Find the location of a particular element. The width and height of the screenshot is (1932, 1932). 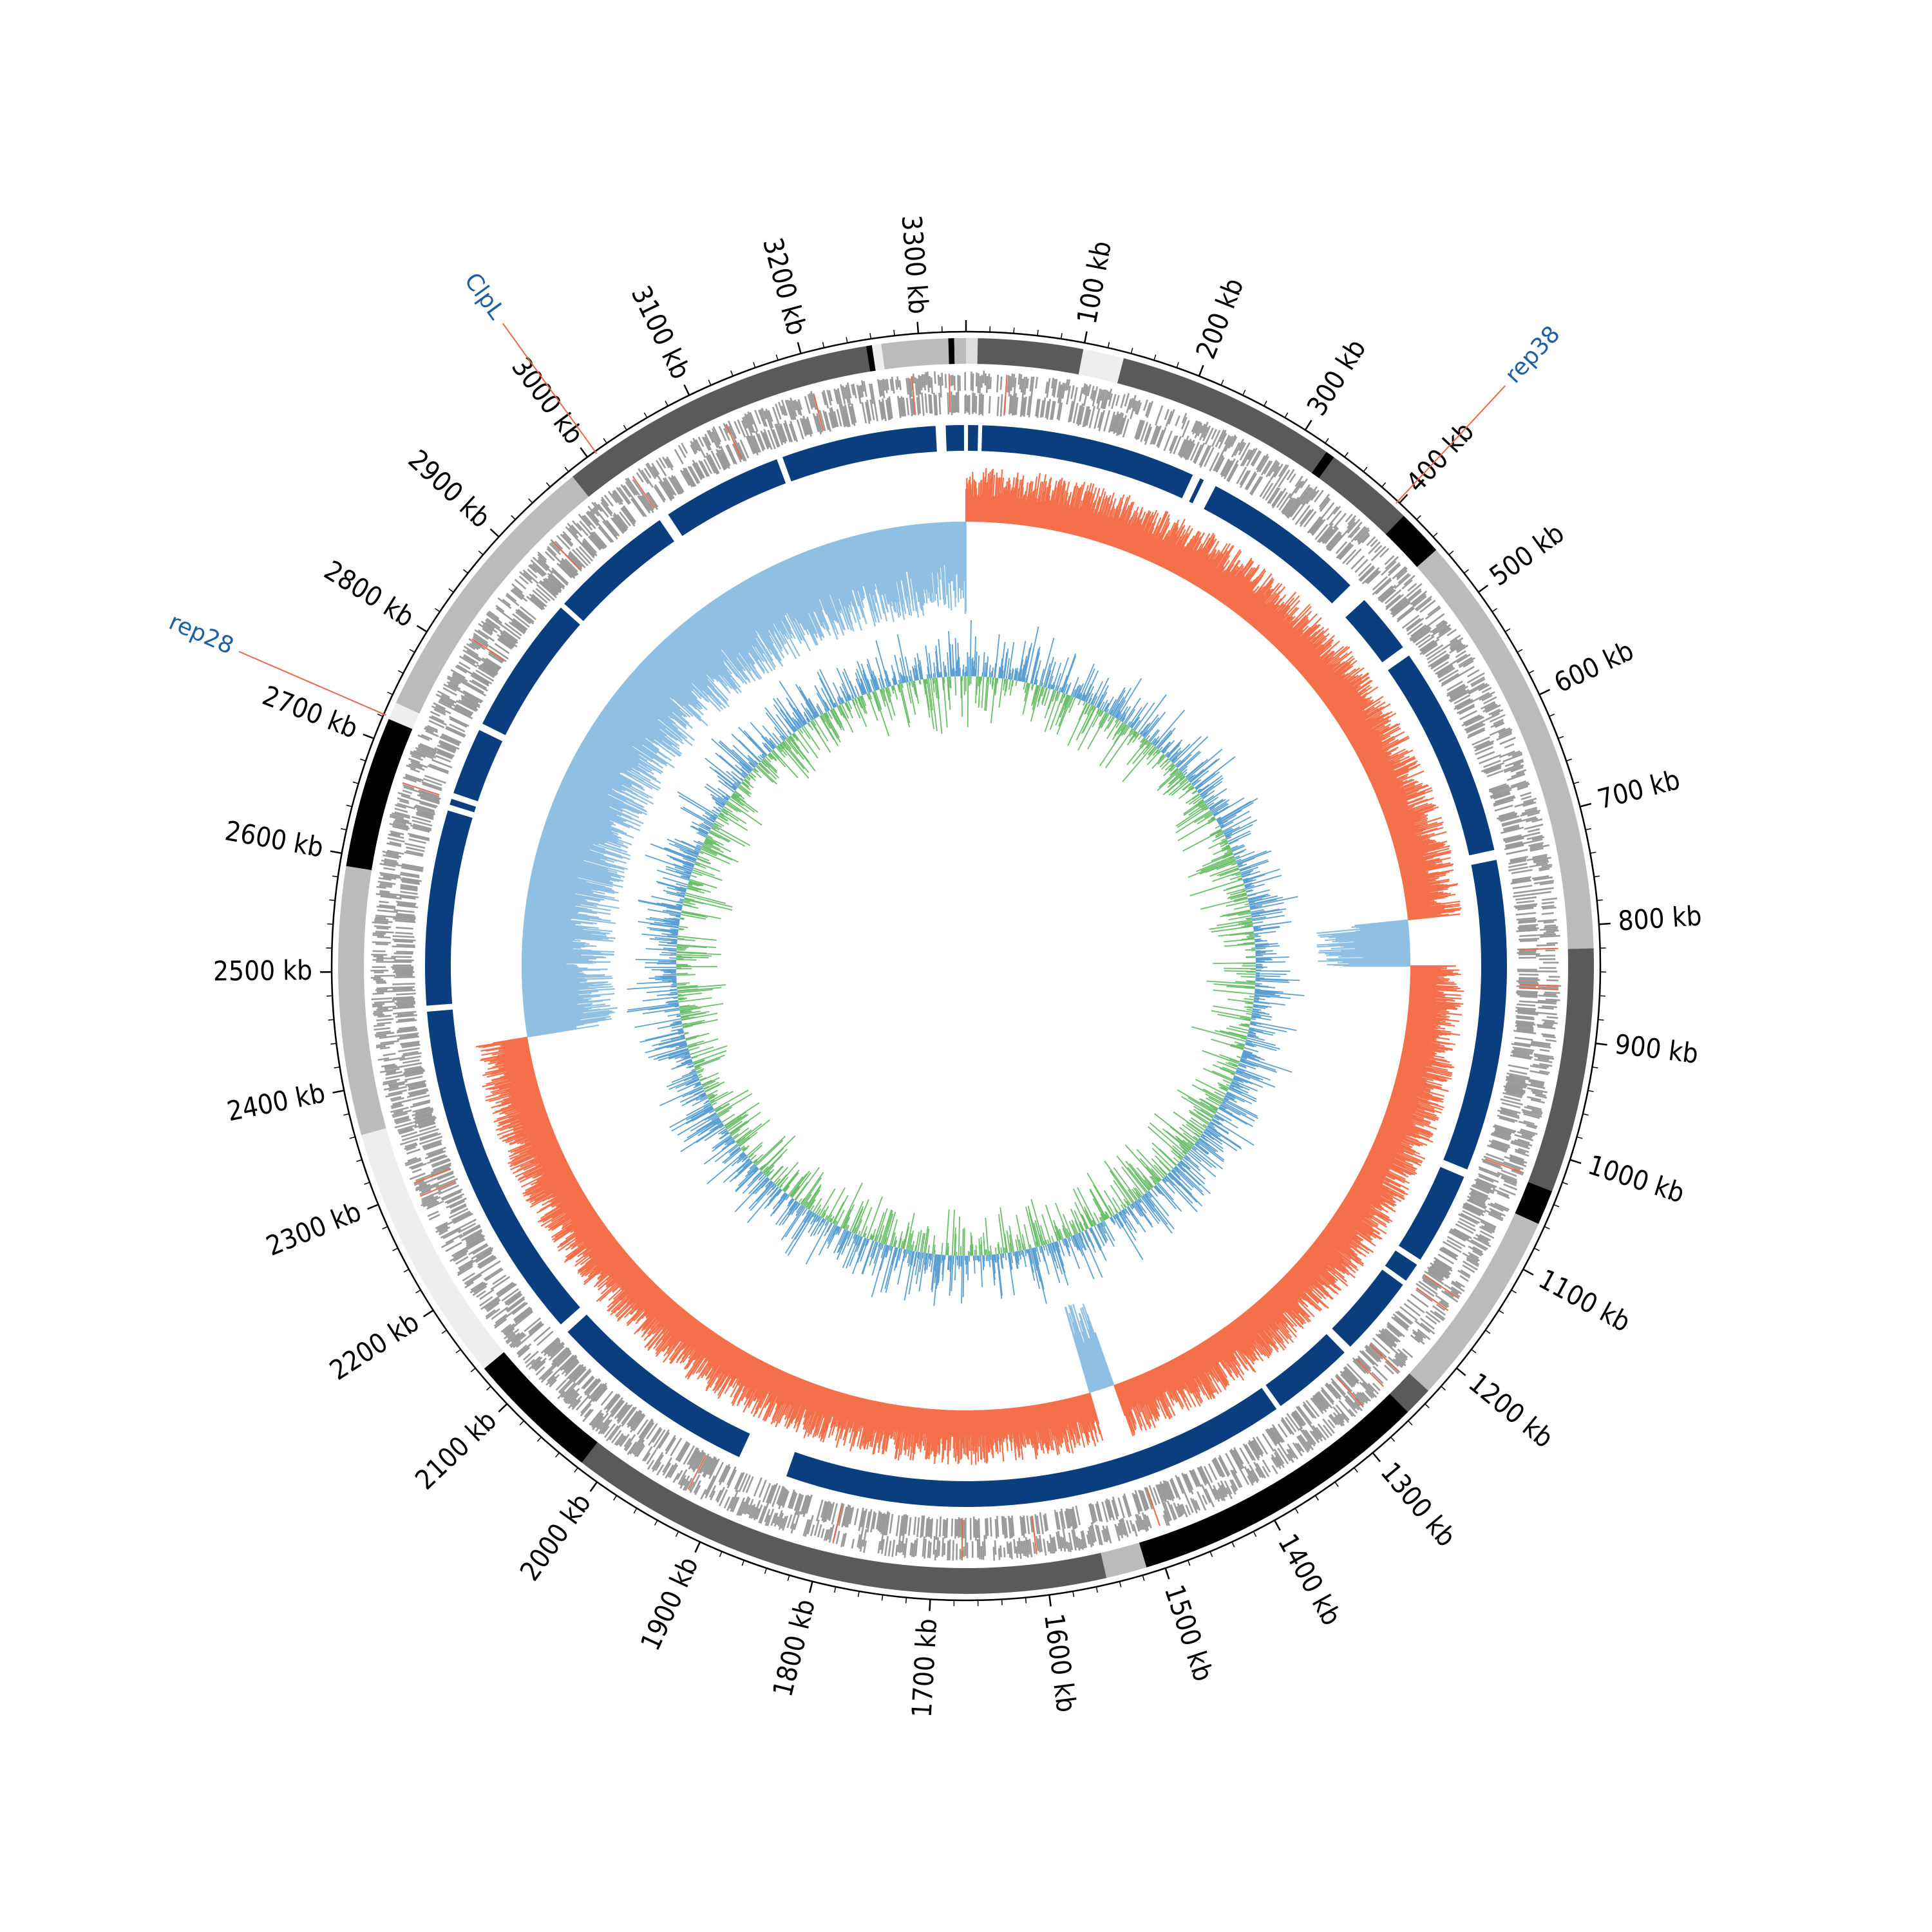

tick-label: 1800 kb is located at coordinates (793, 1648).